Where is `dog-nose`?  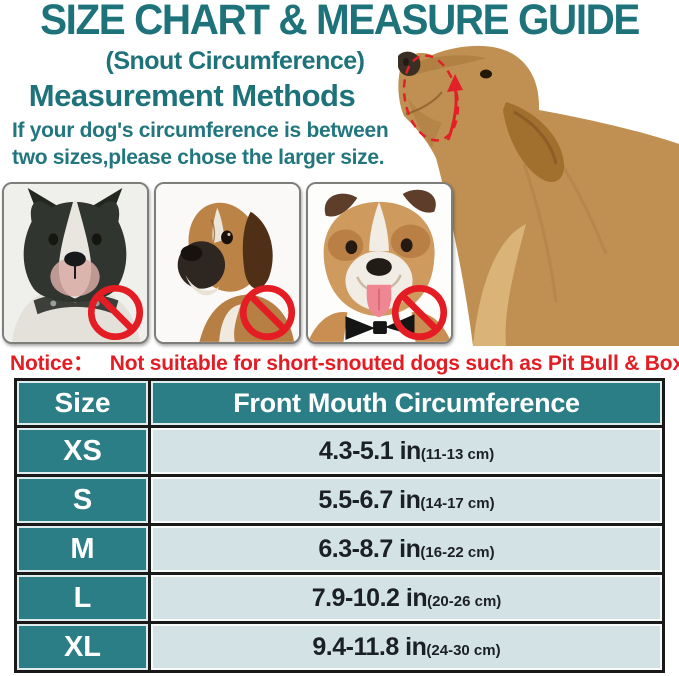
dog-nose is located at coordinates (409, 63).